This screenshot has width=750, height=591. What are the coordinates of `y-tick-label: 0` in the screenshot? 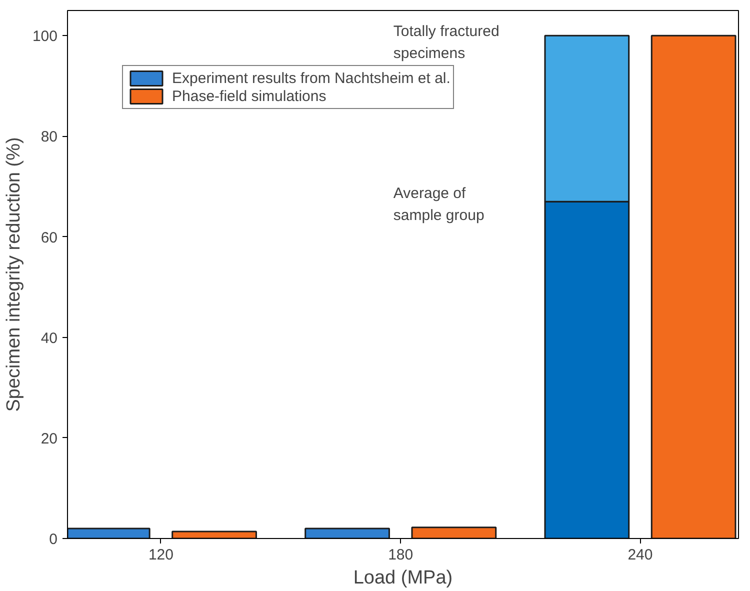 It's located at (53, 539).